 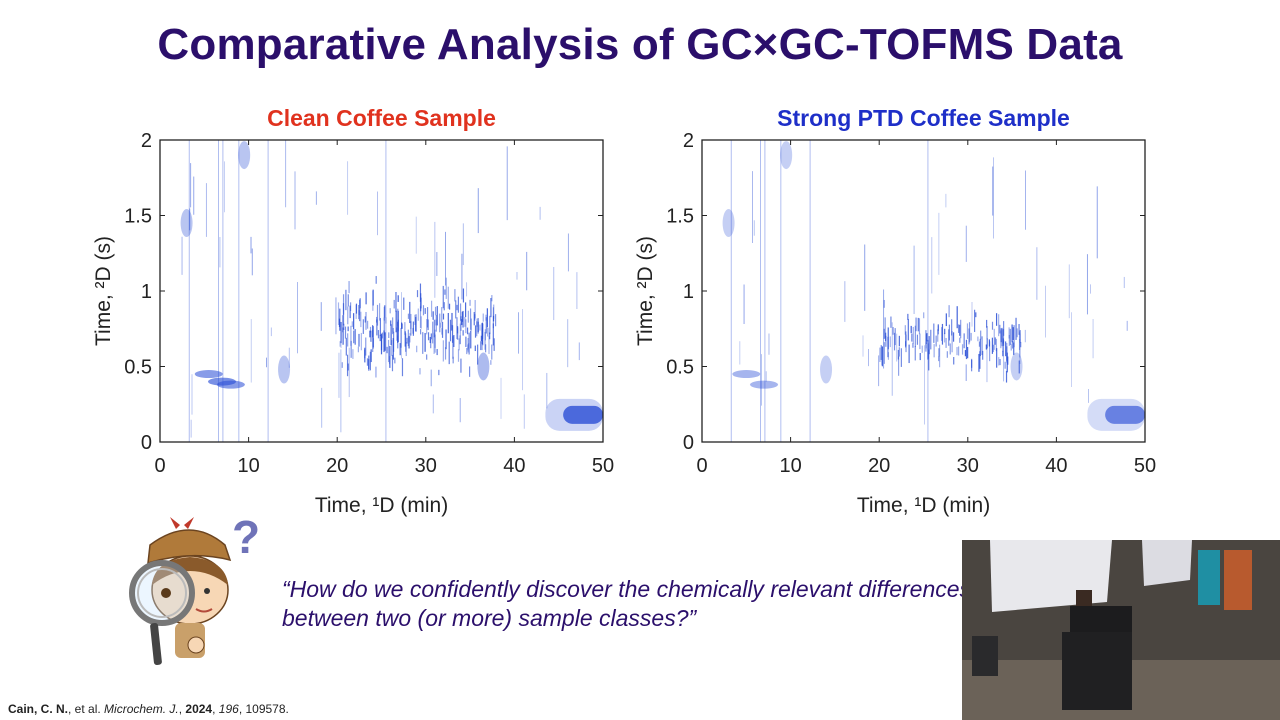 I want to click on chart-title: Strong PTD Coffee Sample, so click(x=923, y=118).